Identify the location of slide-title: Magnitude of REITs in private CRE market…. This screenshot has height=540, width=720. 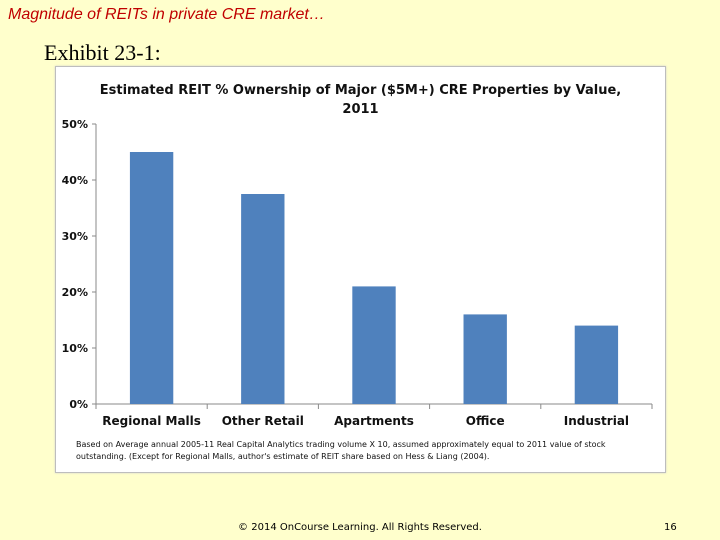
(166, 14).